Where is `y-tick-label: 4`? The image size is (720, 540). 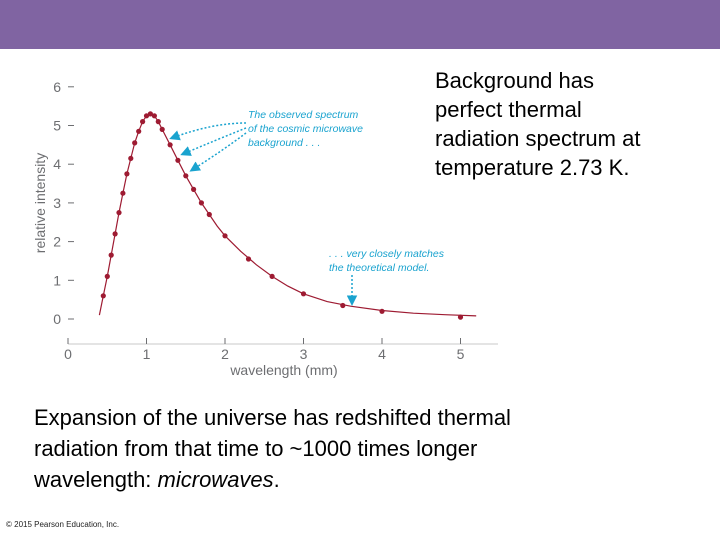
y-tick-label: 4 is located at coordinates (57, 164).